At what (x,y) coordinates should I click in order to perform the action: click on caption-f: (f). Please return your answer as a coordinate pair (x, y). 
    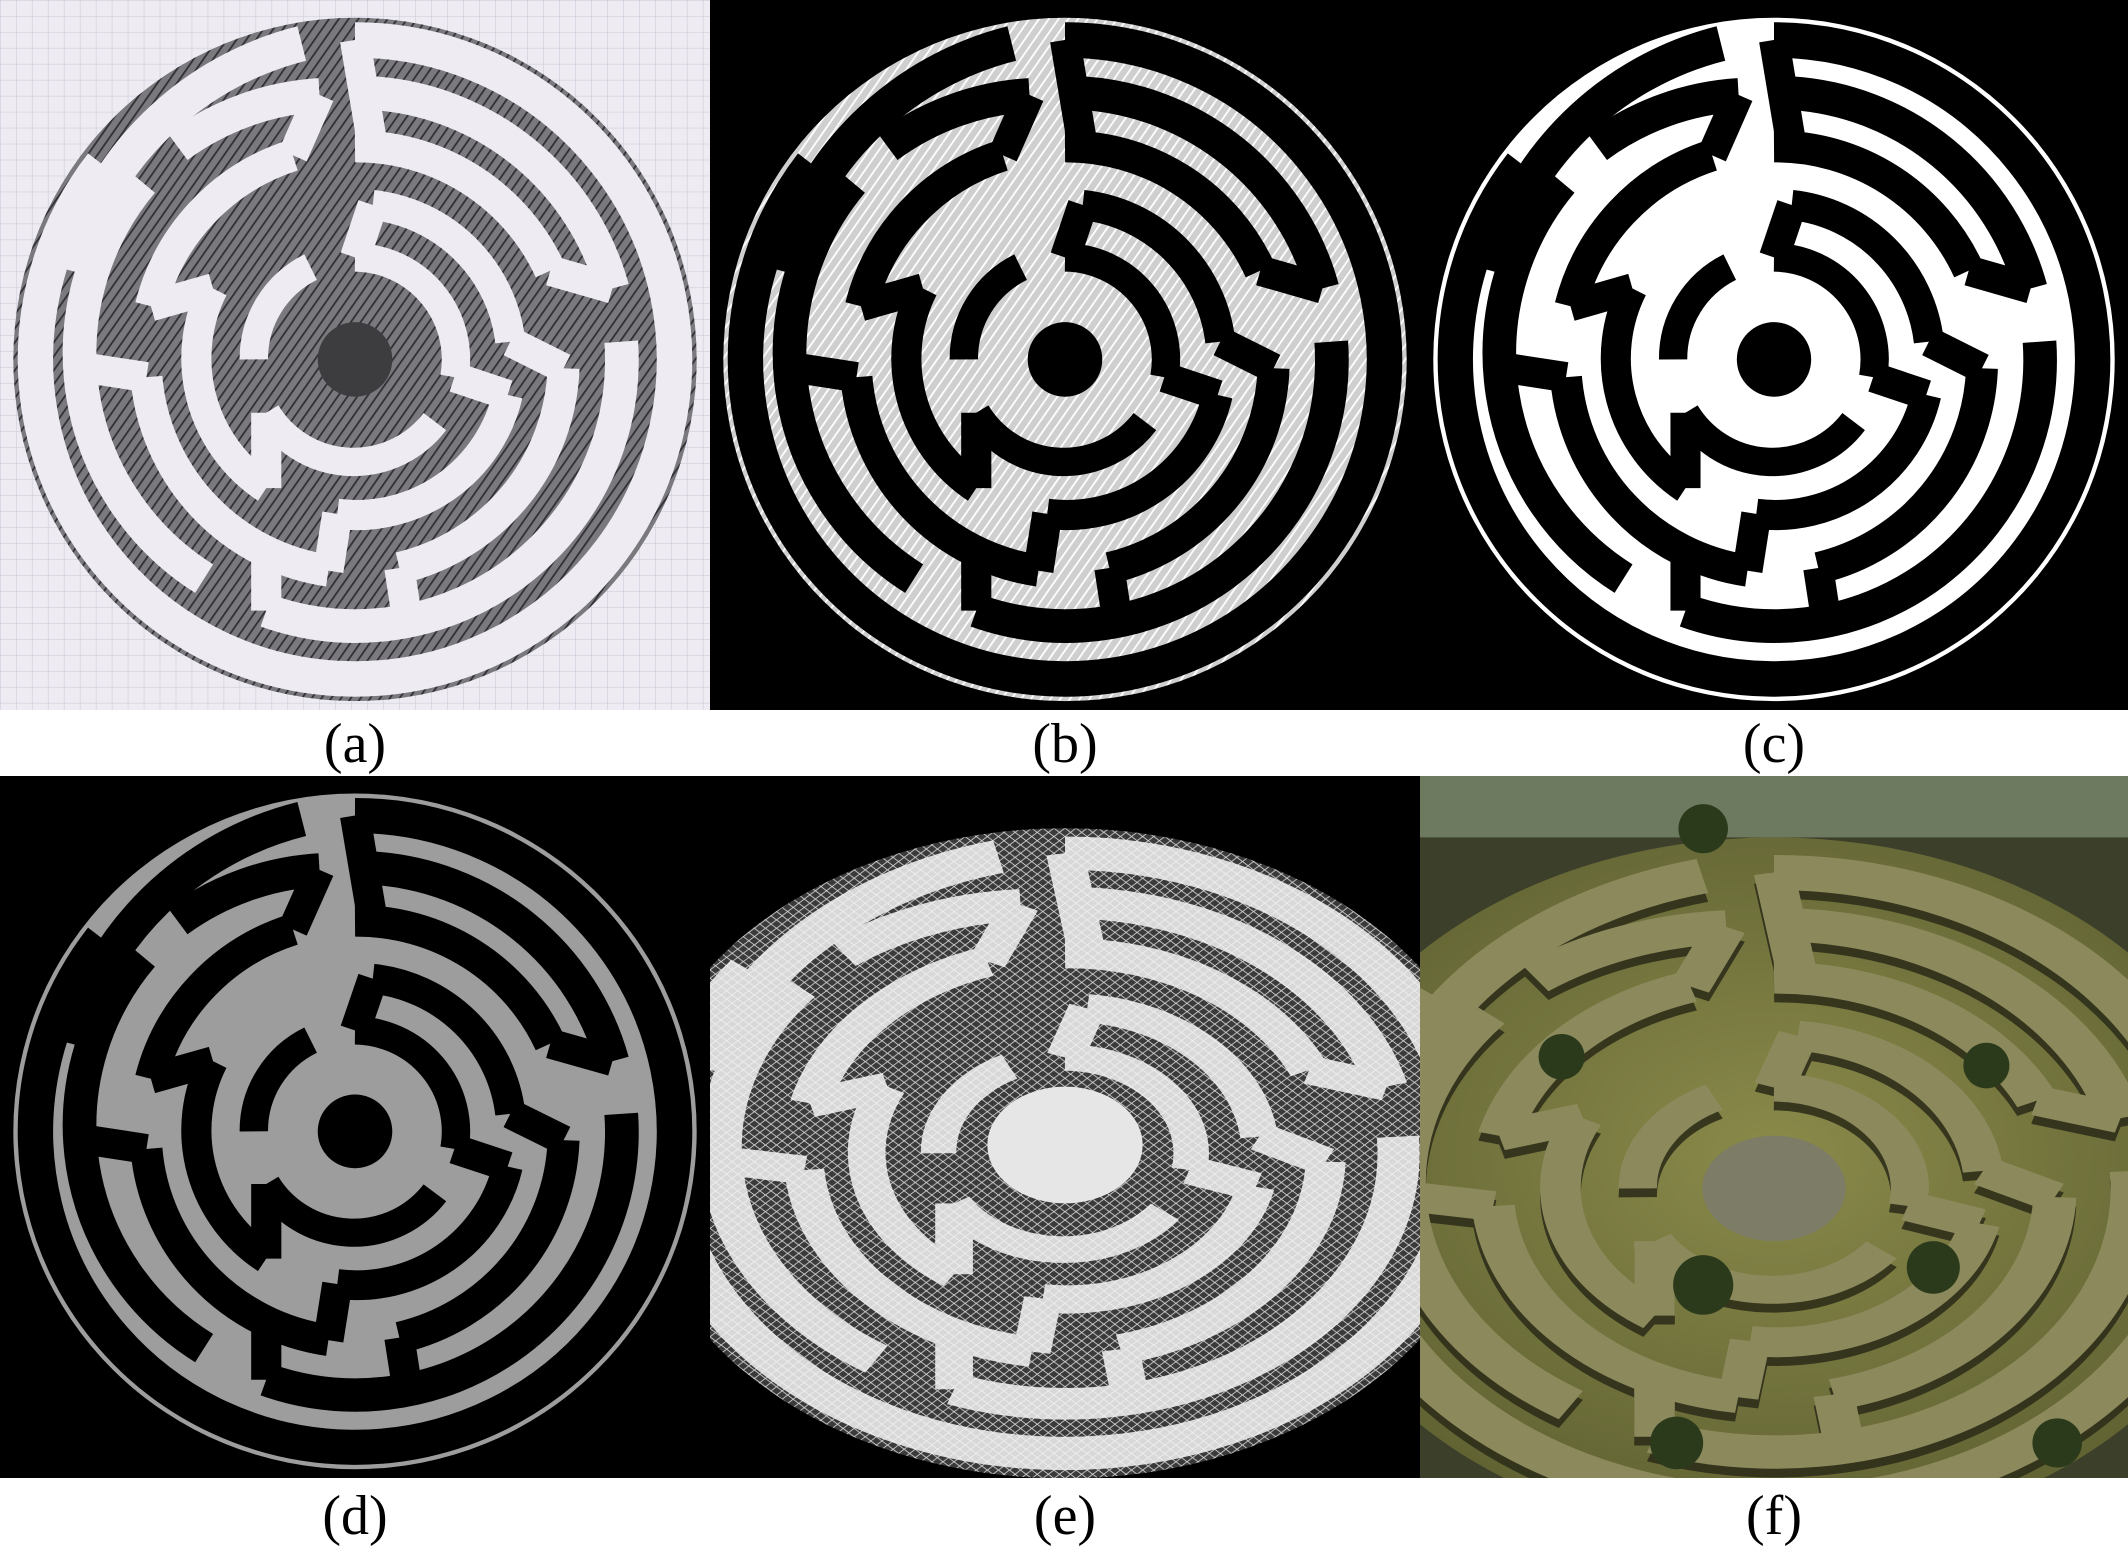
    Looking at the image, I should click on (1774, 1516).